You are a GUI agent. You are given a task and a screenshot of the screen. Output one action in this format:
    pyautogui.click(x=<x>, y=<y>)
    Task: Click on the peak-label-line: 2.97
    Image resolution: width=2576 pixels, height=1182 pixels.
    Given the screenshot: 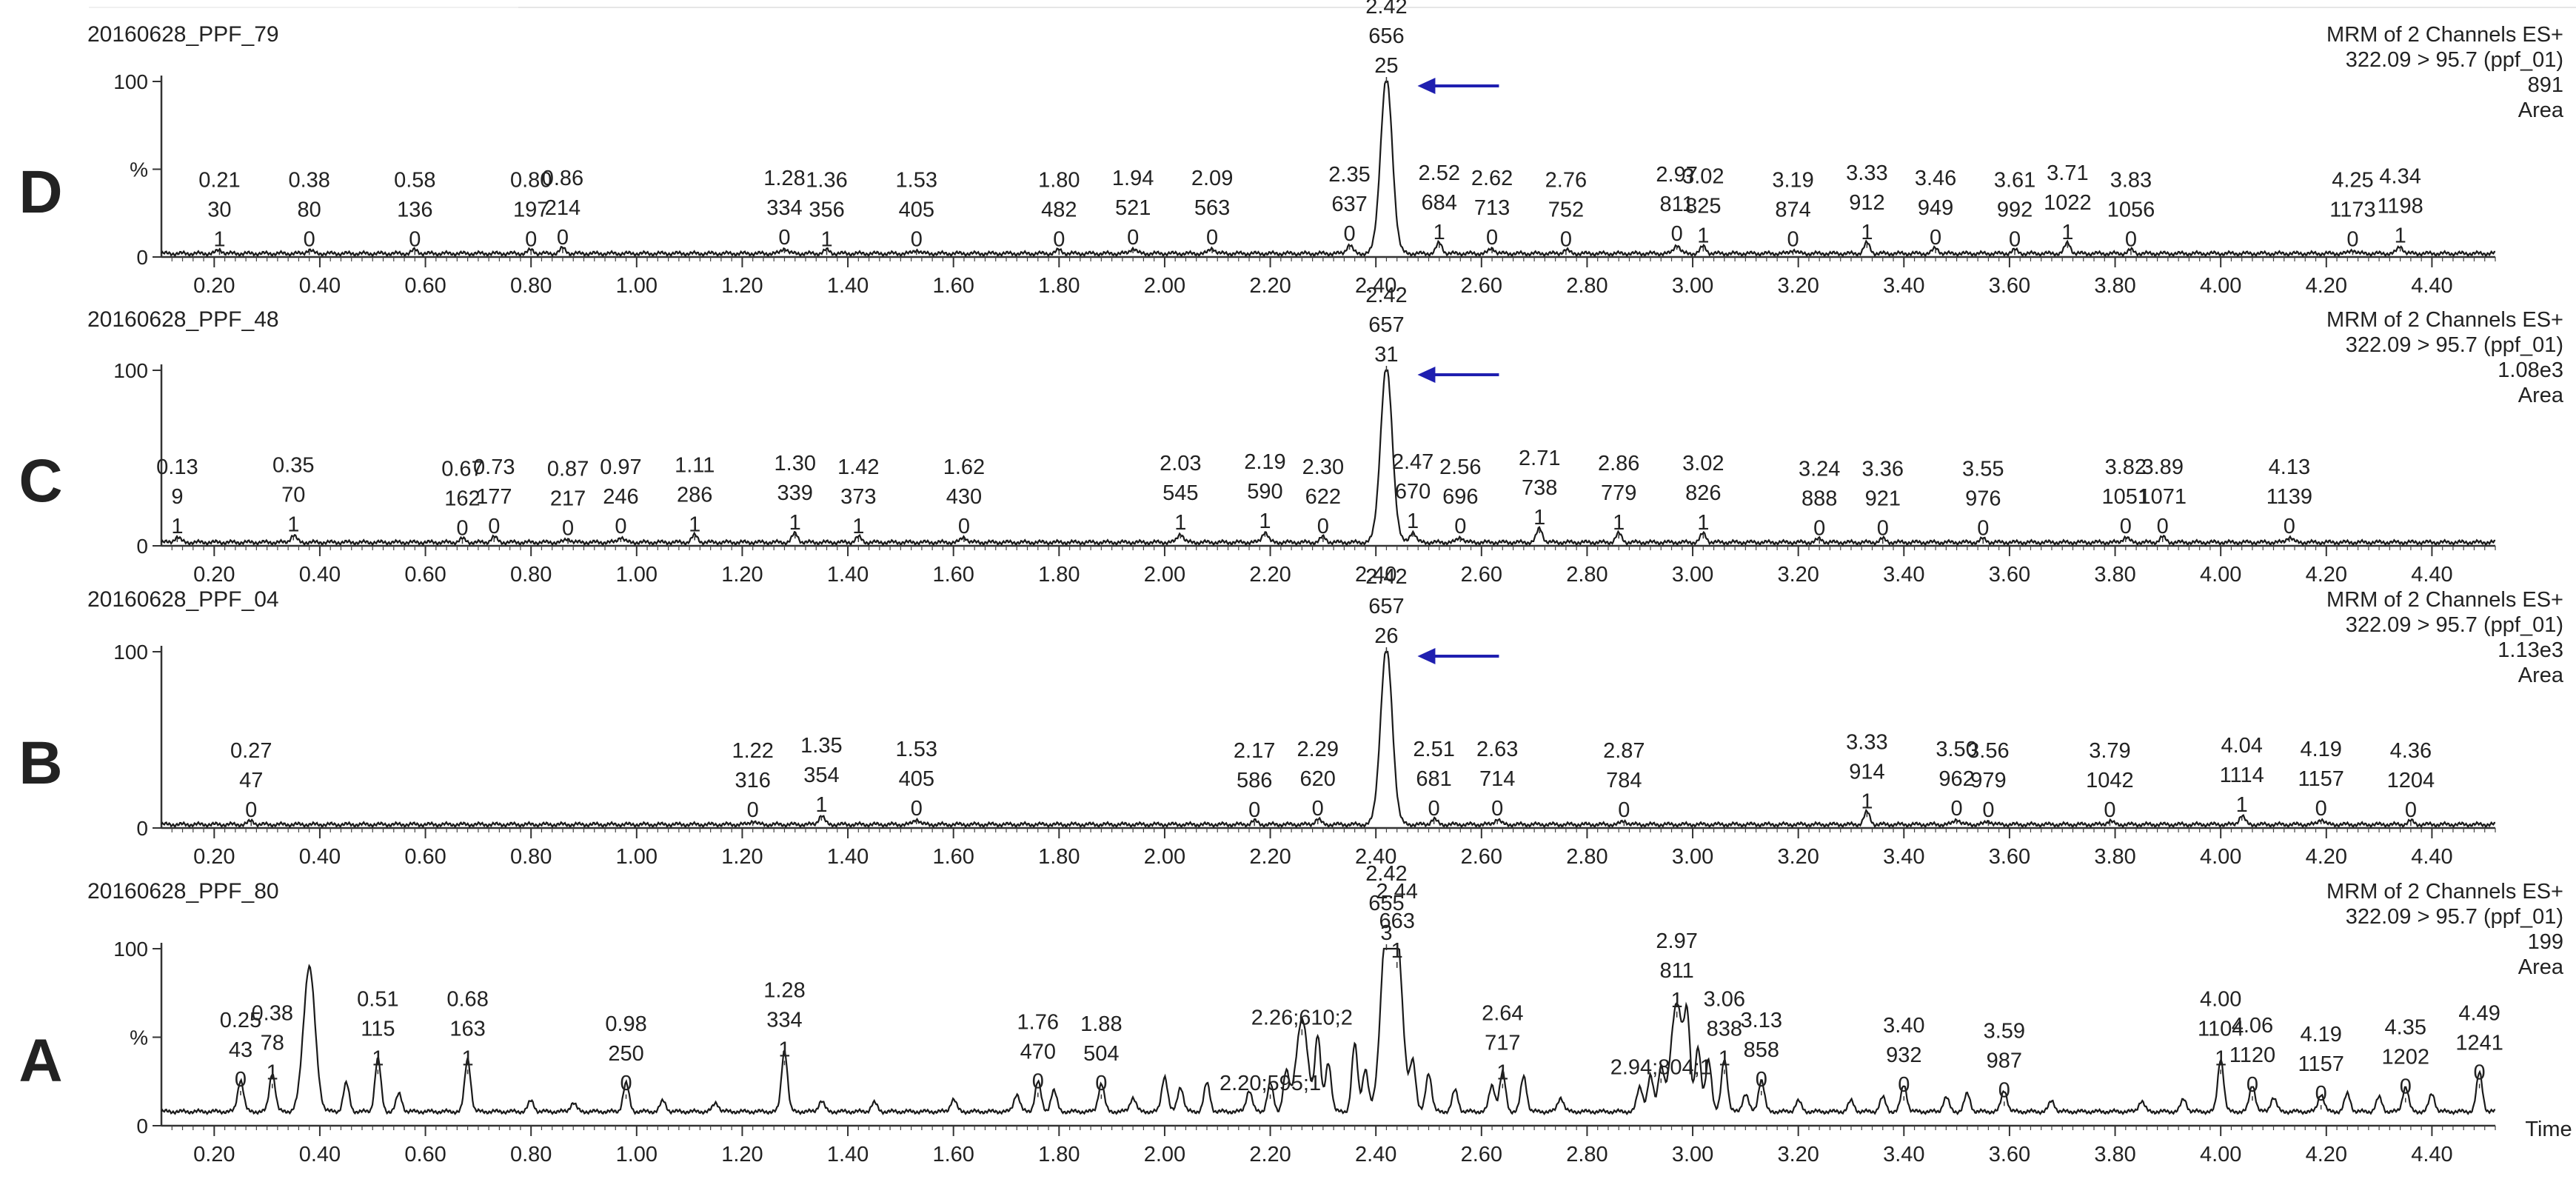 What is the action you would take?
    pyautogui.click(x=1676, y=175)
    